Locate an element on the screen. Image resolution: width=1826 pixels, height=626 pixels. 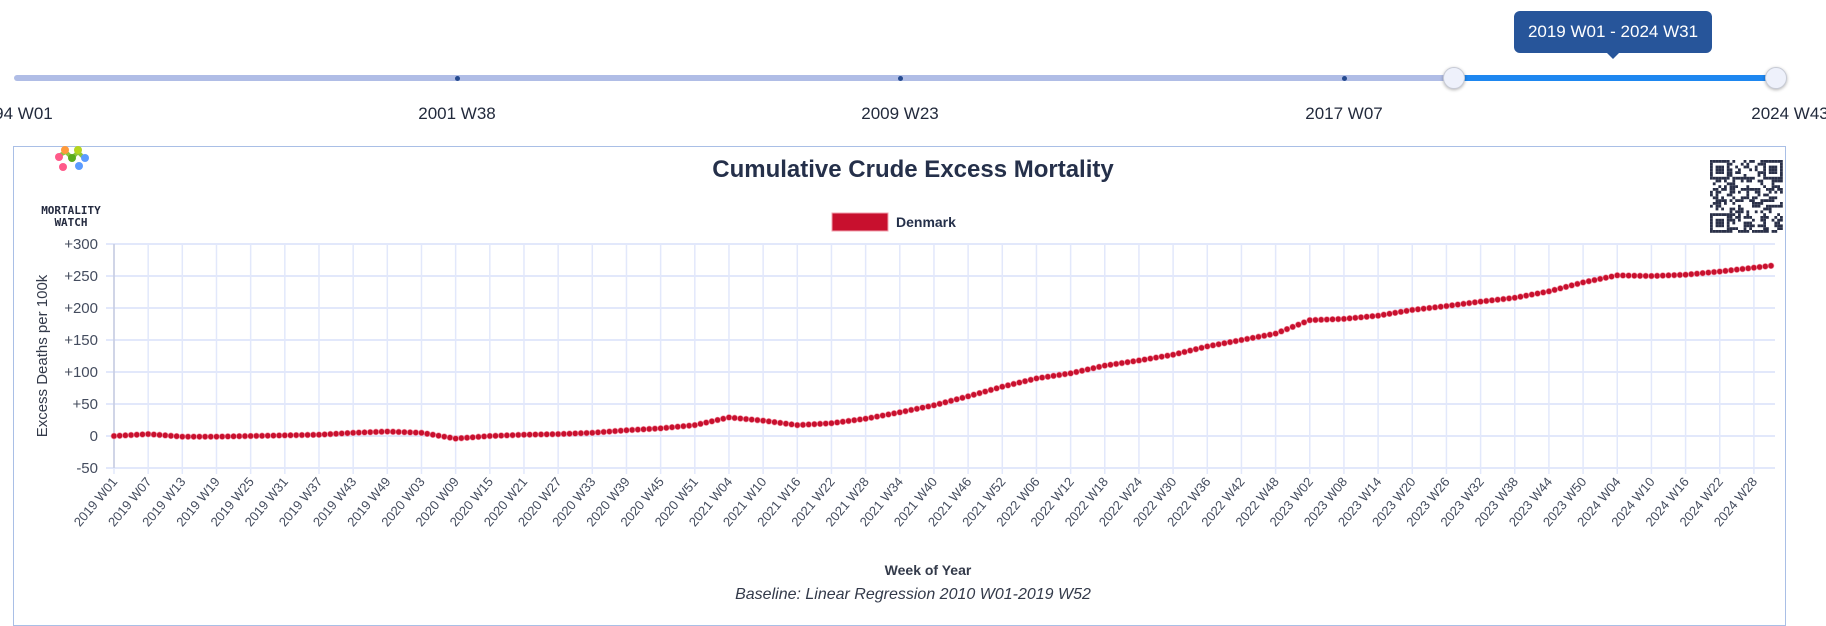
legend-label-denmark: Denmark is located at coordinates (926, 222).